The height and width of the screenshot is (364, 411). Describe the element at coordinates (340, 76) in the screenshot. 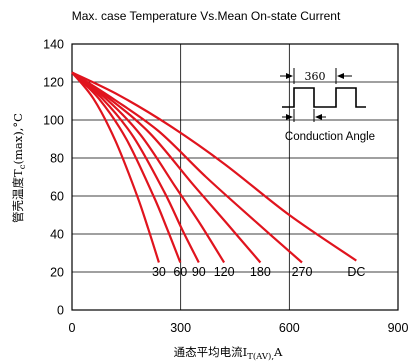

I see `angle-arrowhead-right` at that location.